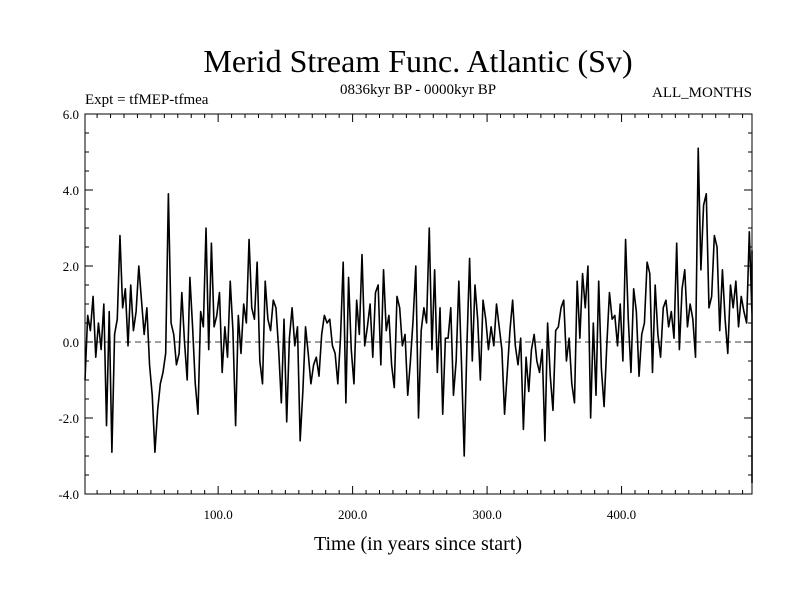  What do you see at coordinates (352, 514) in the screenshot?
I see `x-tick-label: 200.0` at bounding box center [352, 514].